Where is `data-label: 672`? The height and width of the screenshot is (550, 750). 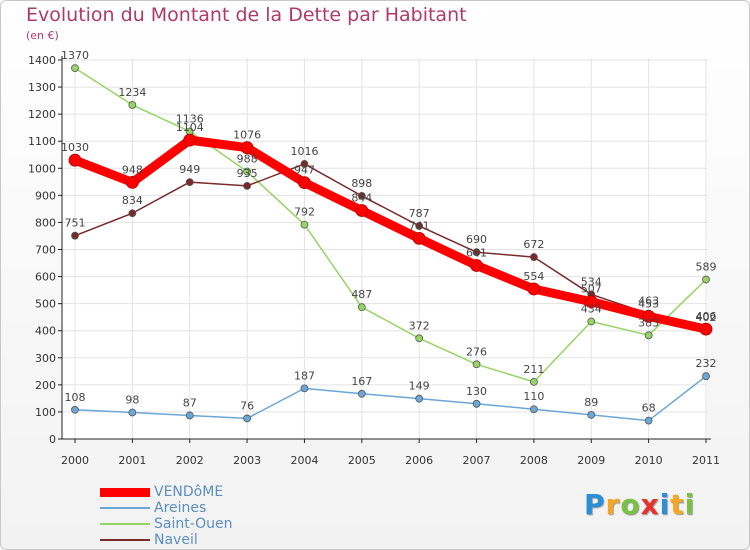
data-label: 672 is located at coordinates (533, 244).